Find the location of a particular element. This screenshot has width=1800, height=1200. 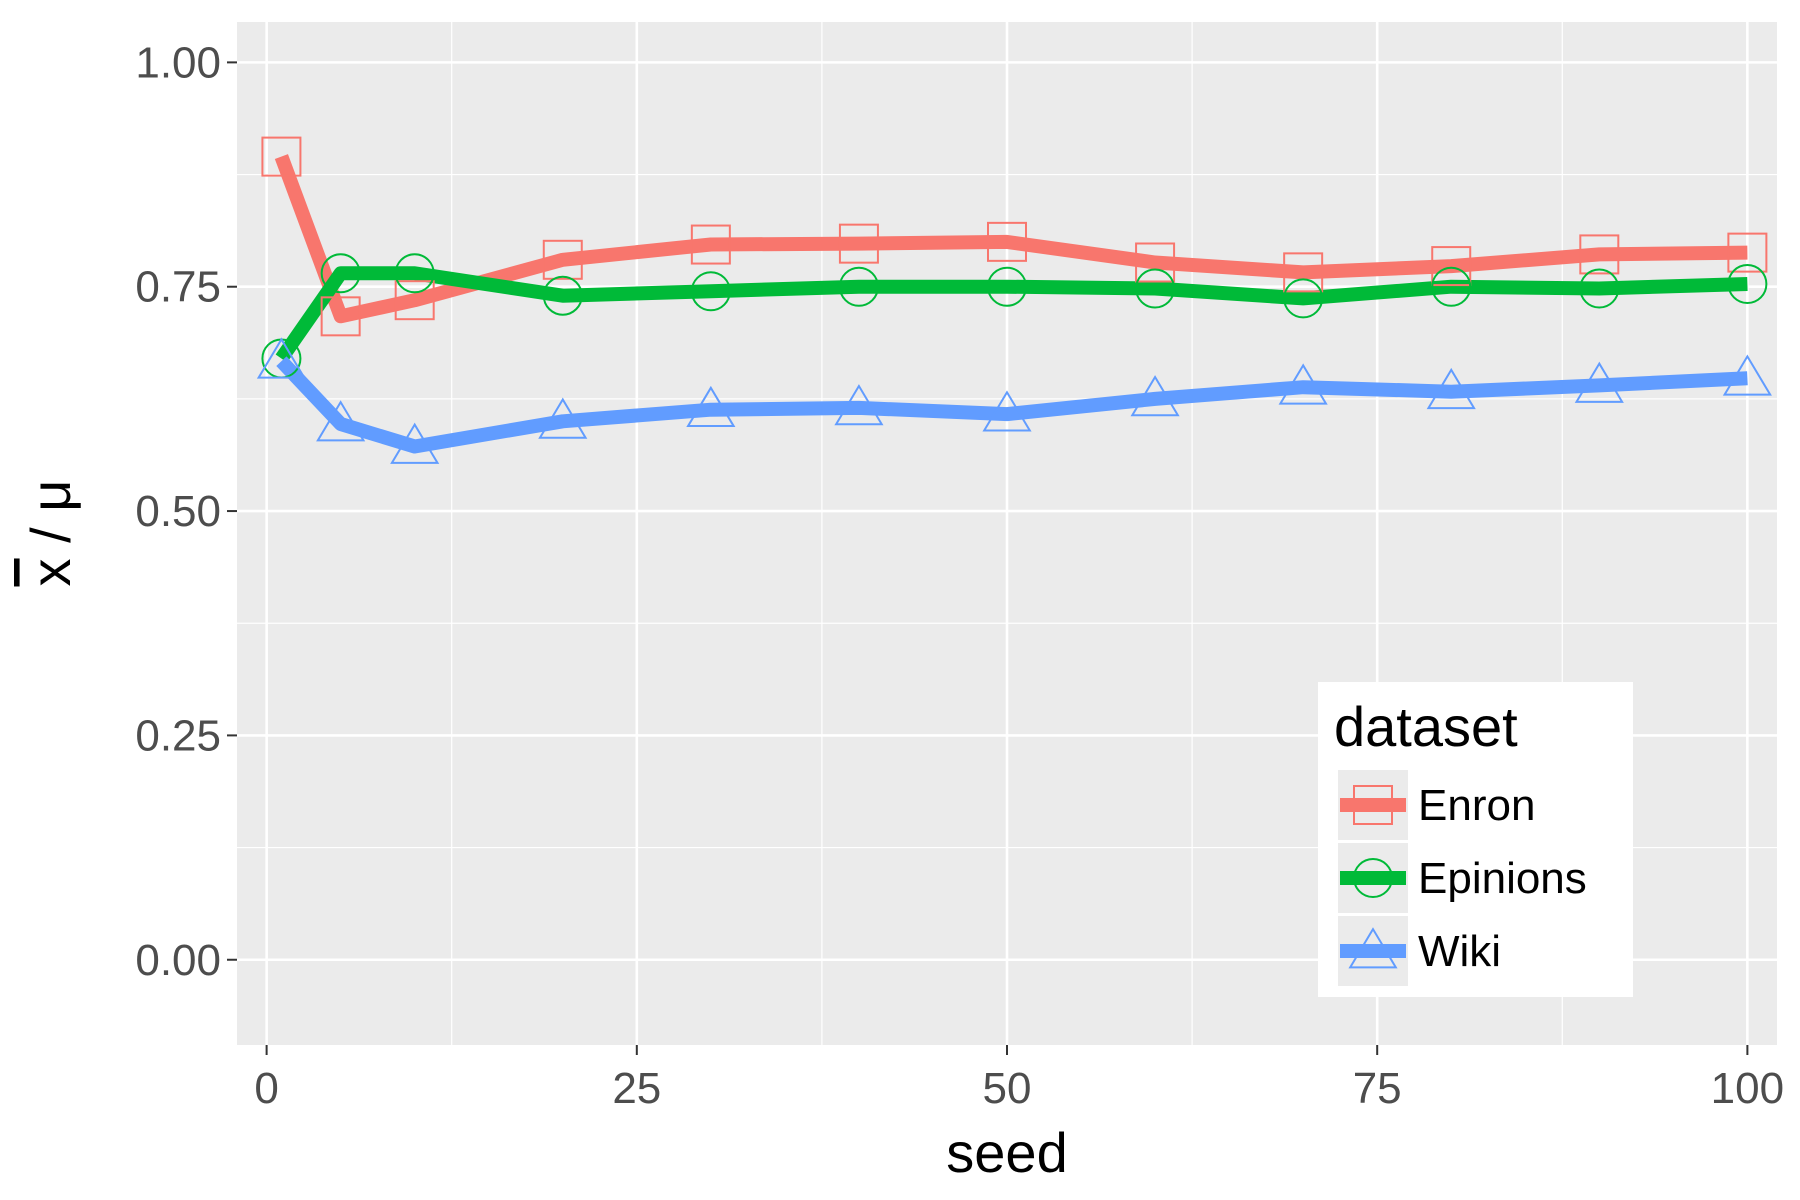

y-tick-label: 0.00 is located at coordinates (178, 960).